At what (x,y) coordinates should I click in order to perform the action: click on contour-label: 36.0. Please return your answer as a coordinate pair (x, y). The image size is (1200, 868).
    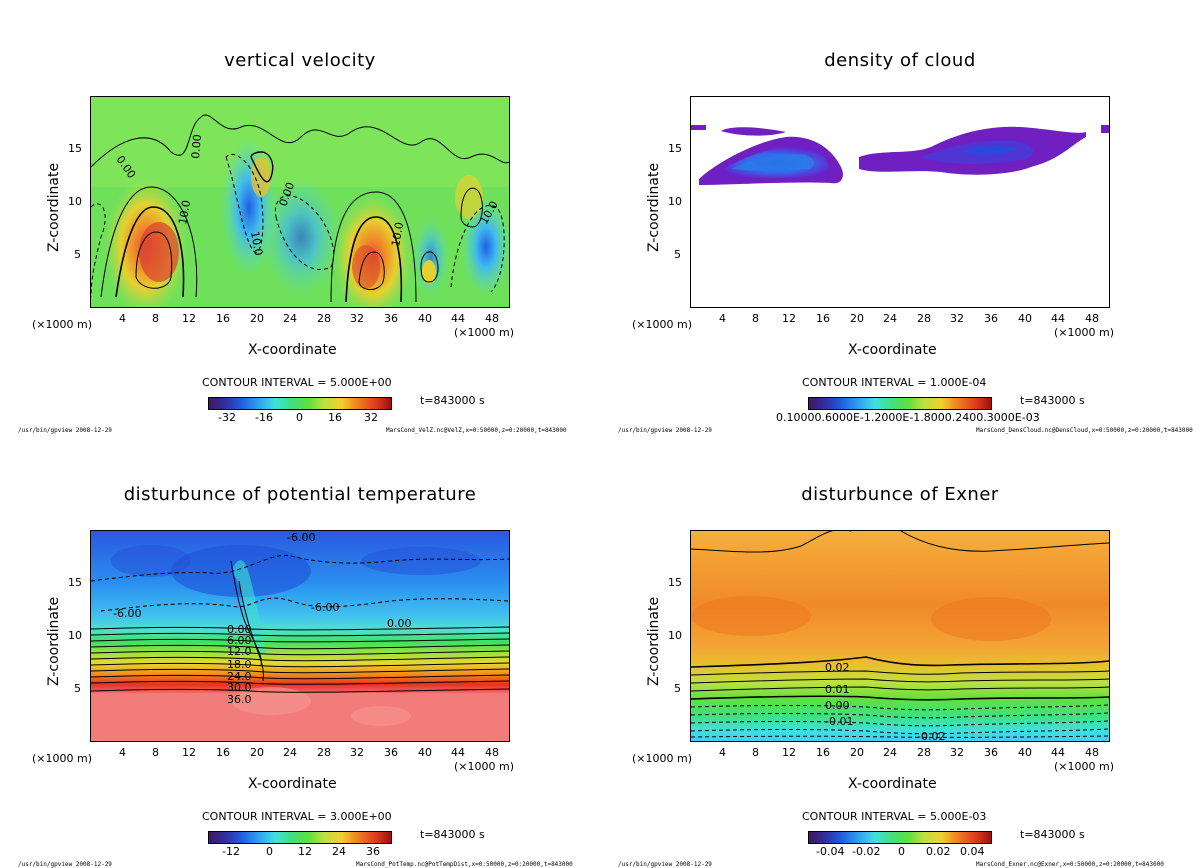
    Looking at the image, I should click on (239, 699).